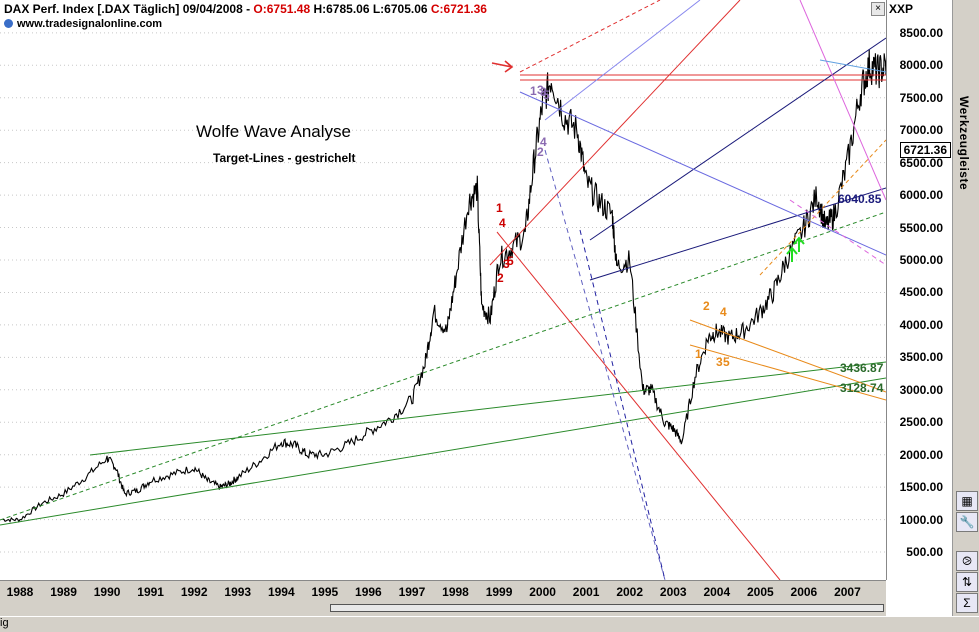 Image resolution: width=979 pixels, height=632 pixels. What do you see at coordinates (533, 91) in the screenshot?
I see `wave-point-label-5: 1` at bounding box center [533, 91].